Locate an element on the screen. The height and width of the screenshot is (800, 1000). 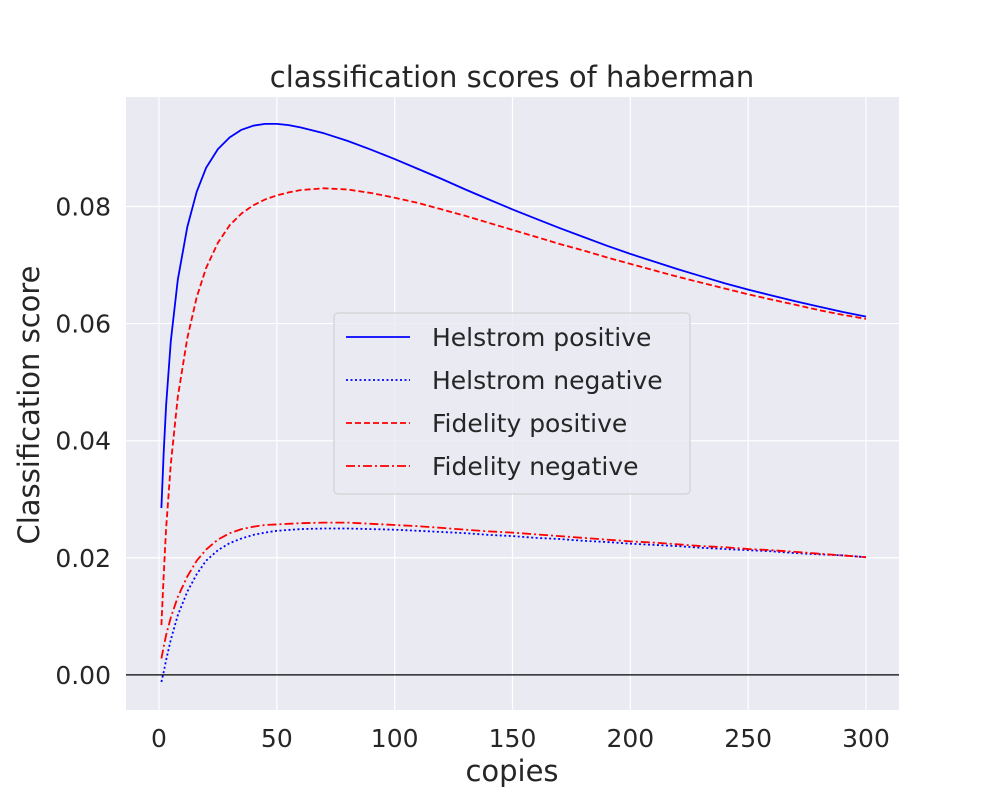
legend-box is located at coordinates (512, 403).